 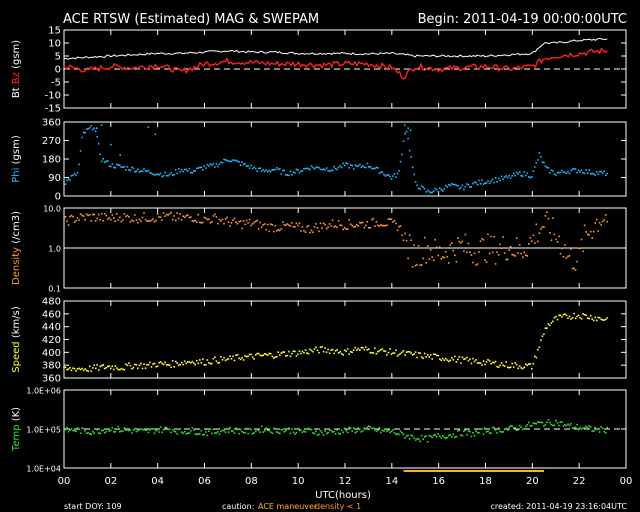 I want to click on y-tick-label: 90, so click(x=54, y=178).